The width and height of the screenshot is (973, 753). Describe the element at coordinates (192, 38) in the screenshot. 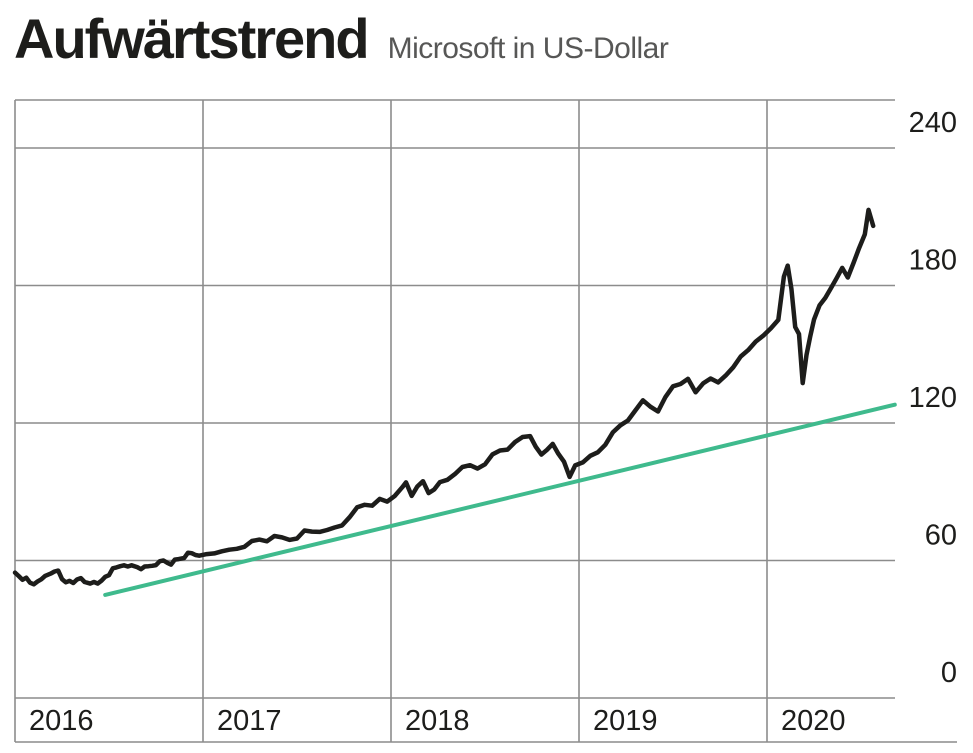

I see `chart-title: Aufwärtstrend` at that location.